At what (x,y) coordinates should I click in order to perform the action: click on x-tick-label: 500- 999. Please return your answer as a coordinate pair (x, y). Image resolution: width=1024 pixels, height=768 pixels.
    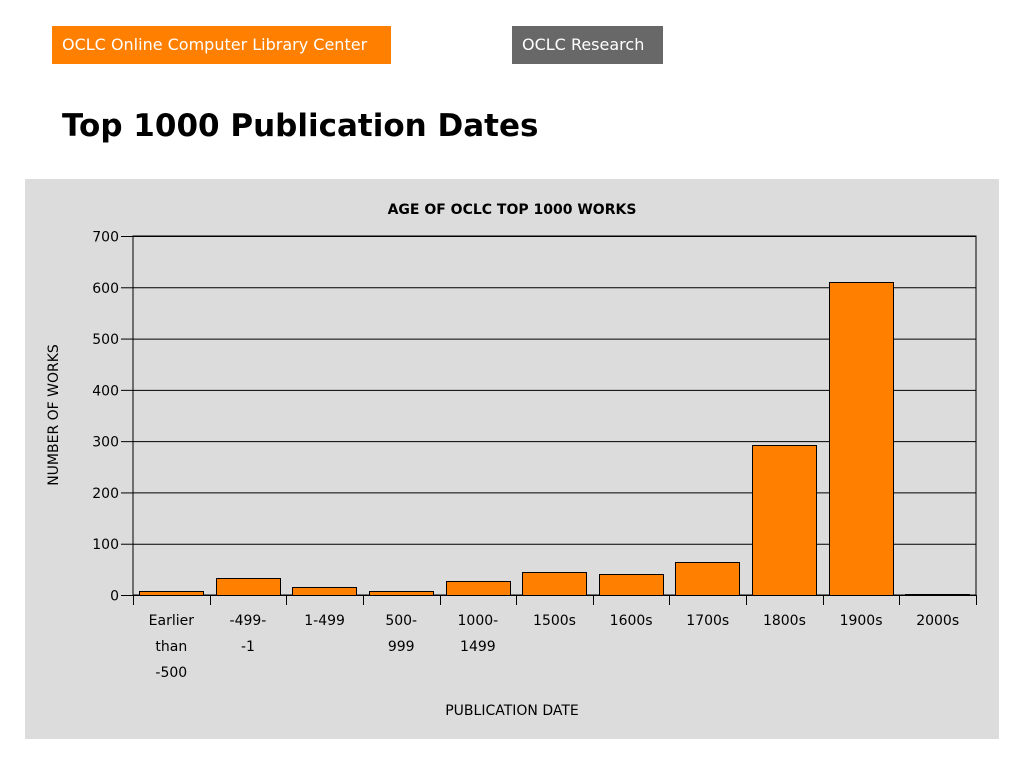
    Looking at the image, I should click on (401, 634).